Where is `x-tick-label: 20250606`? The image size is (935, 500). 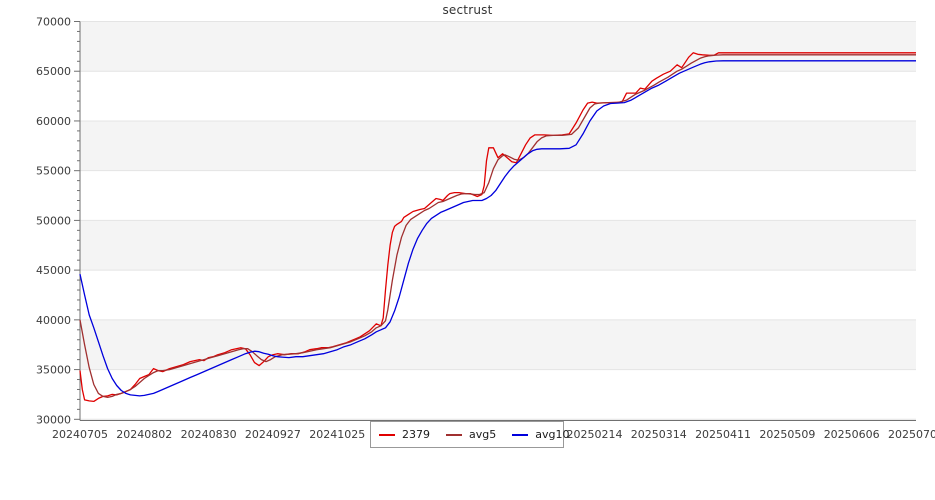 x-tick-label: 20250606 is located at coordinates (852, 434).